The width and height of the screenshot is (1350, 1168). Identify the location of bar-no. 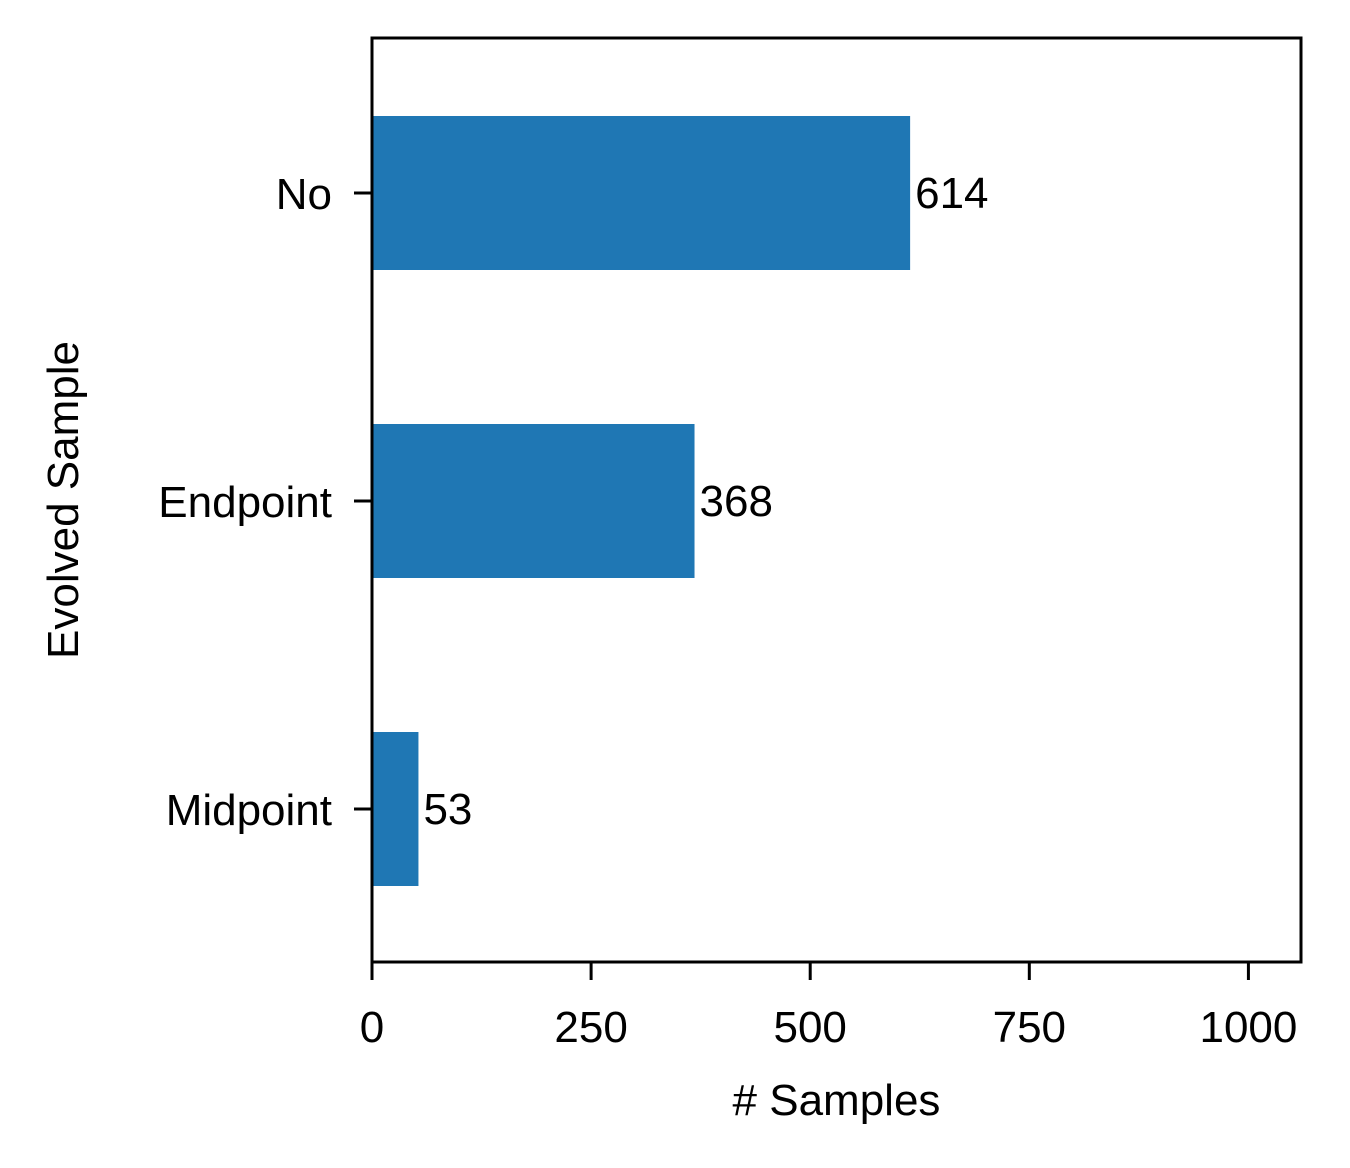
(641, 193).